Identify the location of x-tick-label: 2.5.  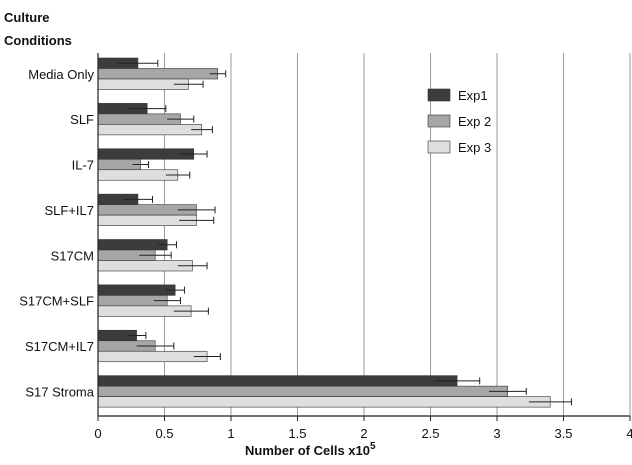
(430, 433).